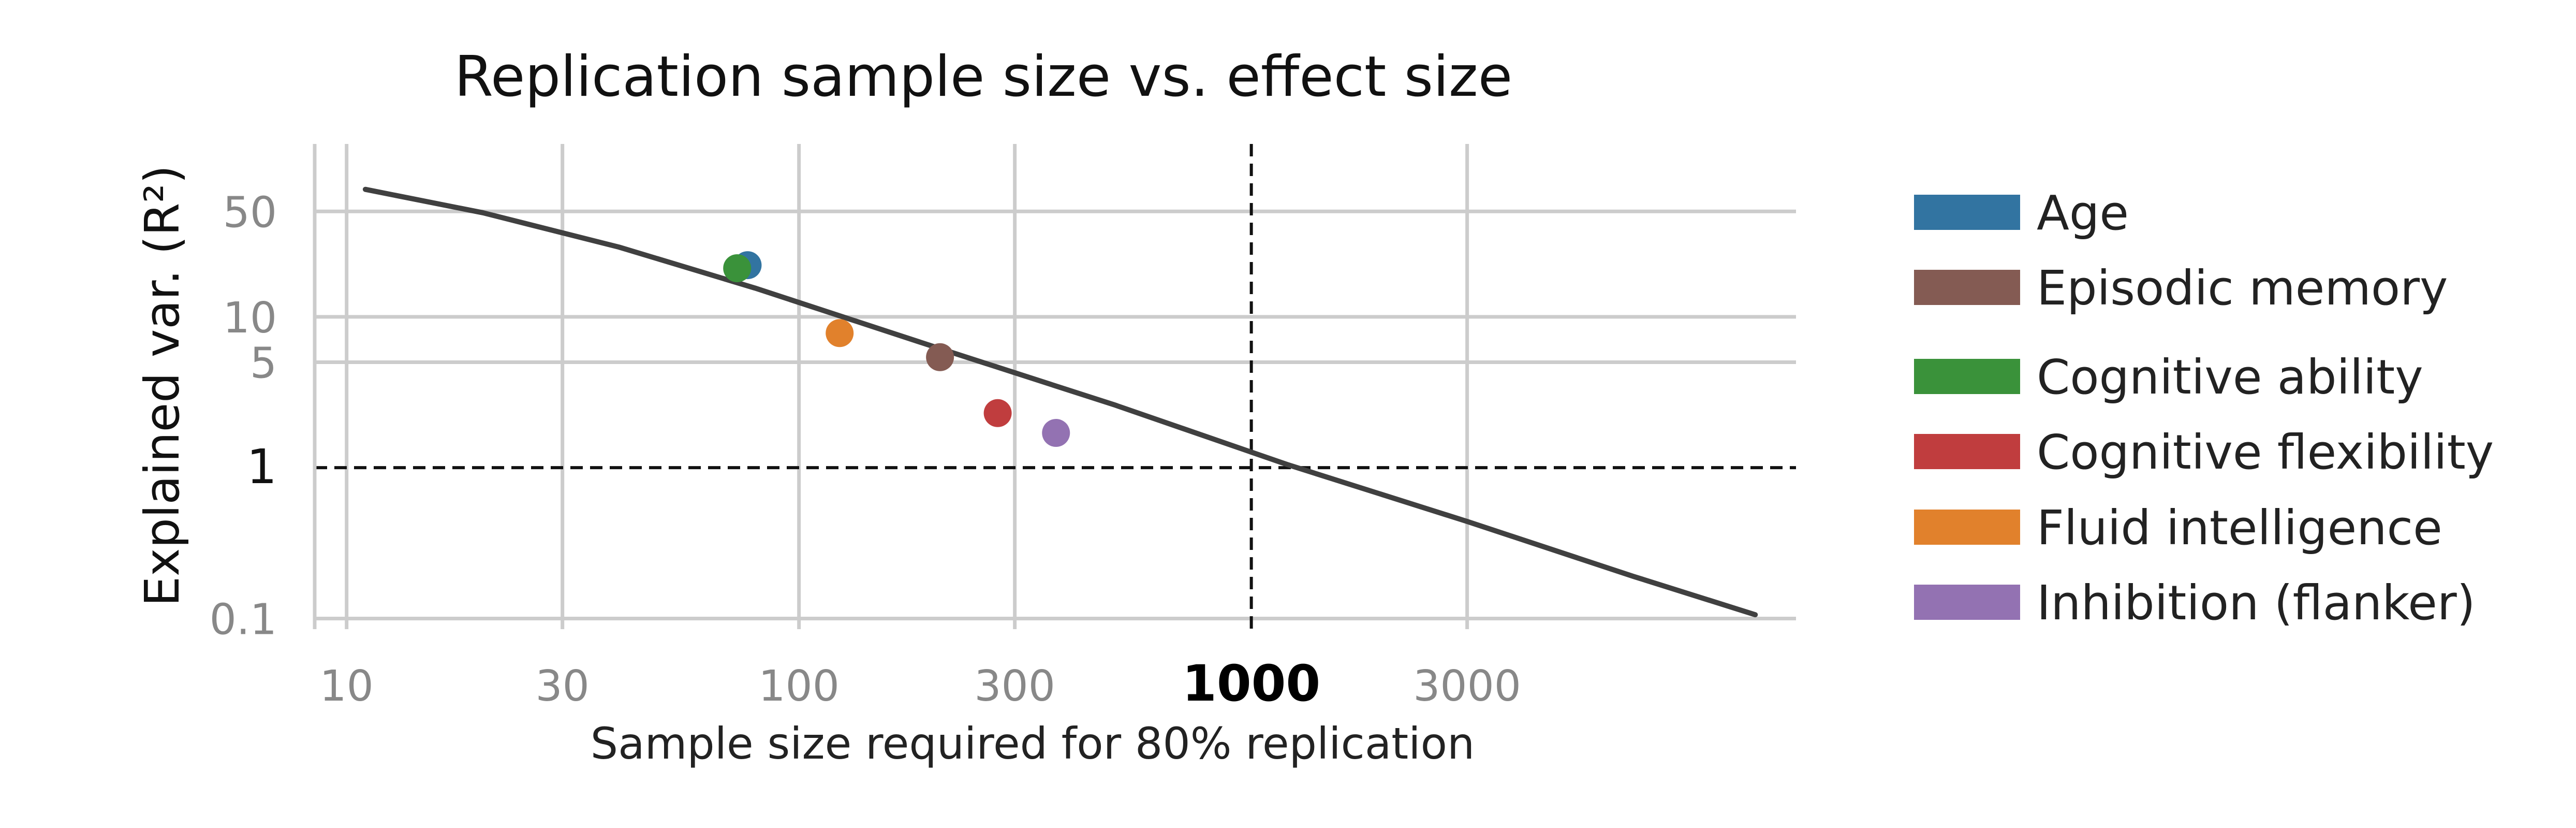 This screenshot has width=2576, height=828. What do you see at coordinates (921, 684) in the screenshot?
I see `x-tick-labels: 10 30 100 300 1000 3000` at bounding box center [921, 684].